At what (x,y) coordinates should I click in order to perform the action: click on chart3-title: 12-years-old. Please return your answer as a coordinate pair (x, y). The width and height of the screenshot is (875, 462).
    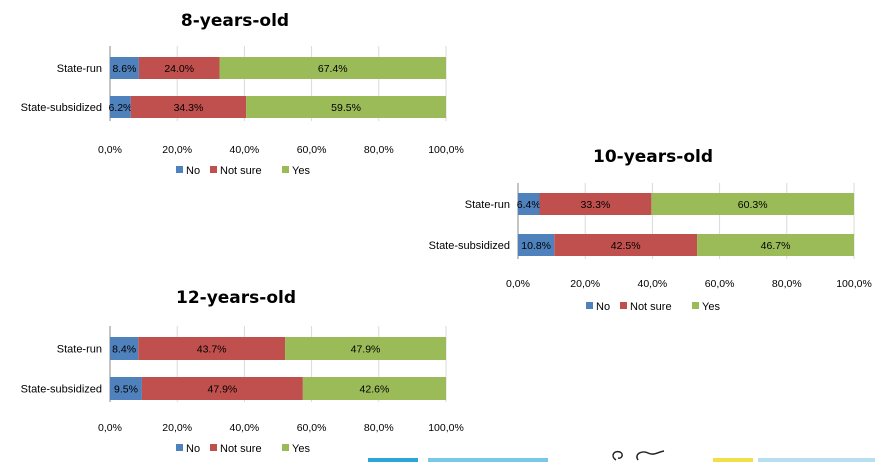
    Looking at the image, I should click on (236, 298).